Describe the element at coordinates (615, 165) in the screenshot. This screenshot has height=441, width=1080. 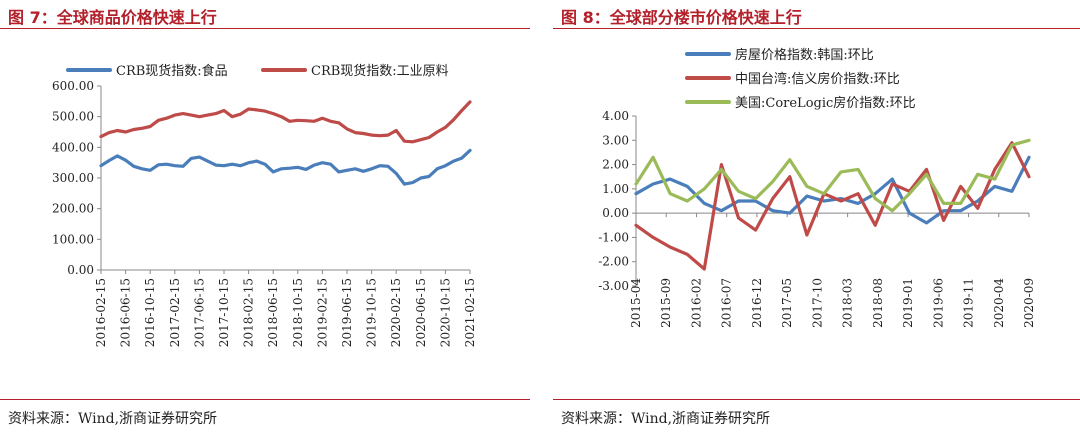
I see `y-tick-label: 2.00` at that location.